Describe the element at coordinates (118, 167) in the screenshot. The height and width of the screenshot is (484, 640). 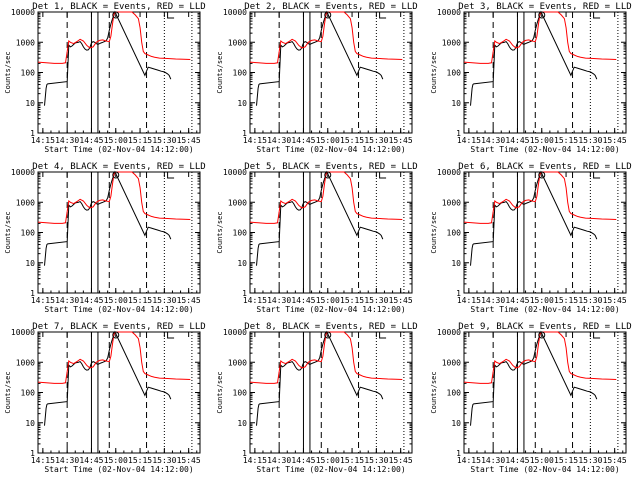
I see `panel-title: Det 4, BLACK = Events, RED = LLD` at that location.